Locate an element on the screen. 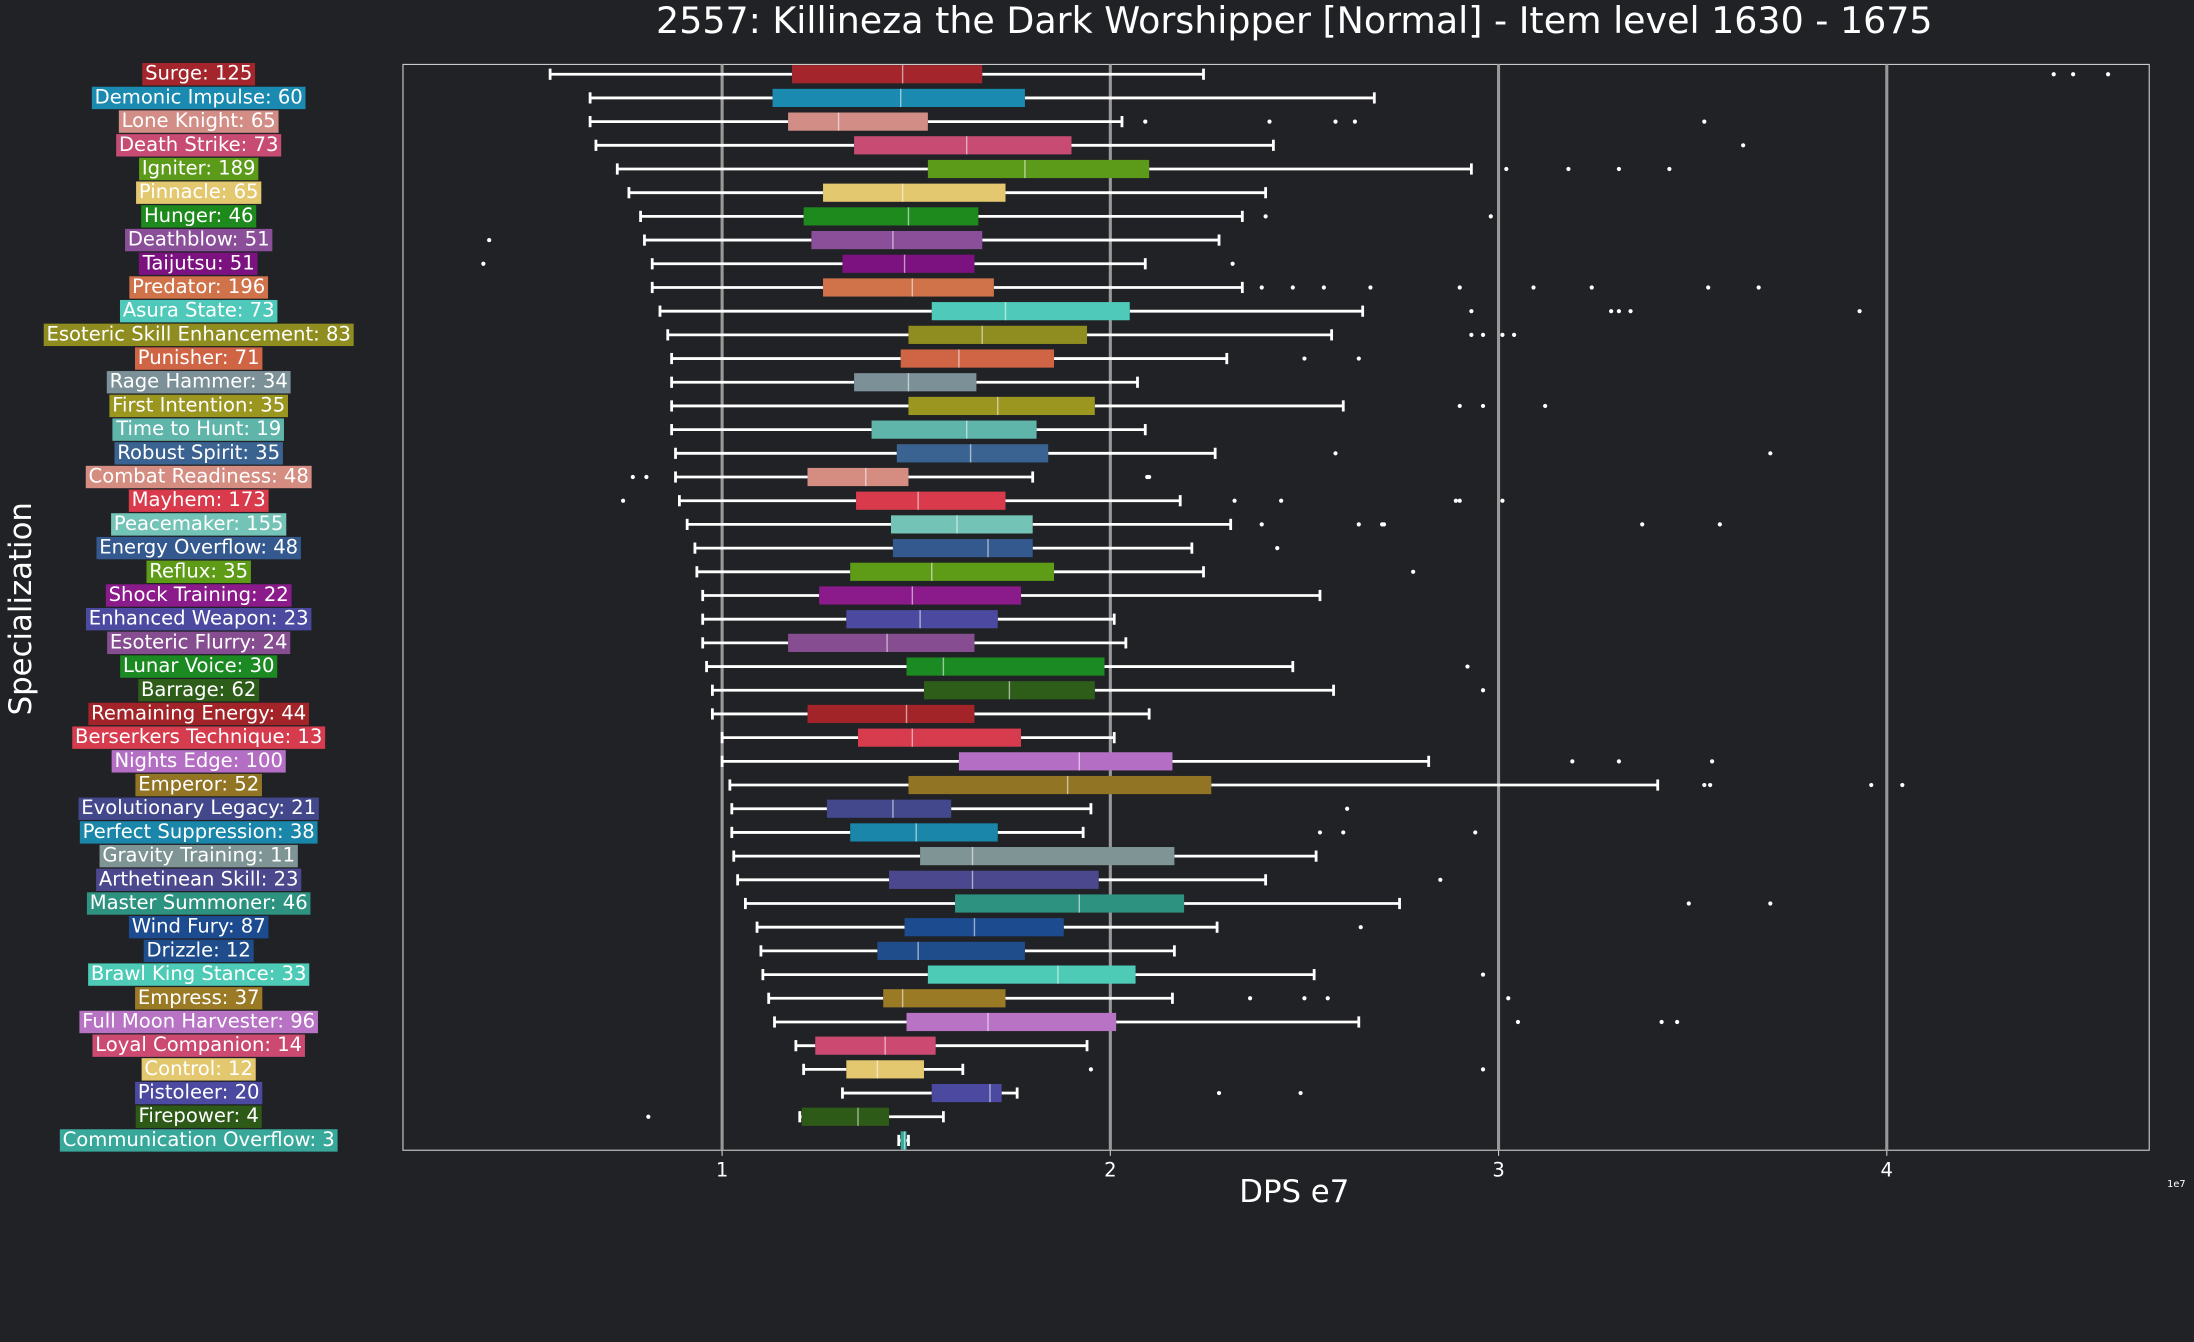 The image size is (2194, 1342). y-tick-label: Barrage: 62 is located at coordinates (198, 689).